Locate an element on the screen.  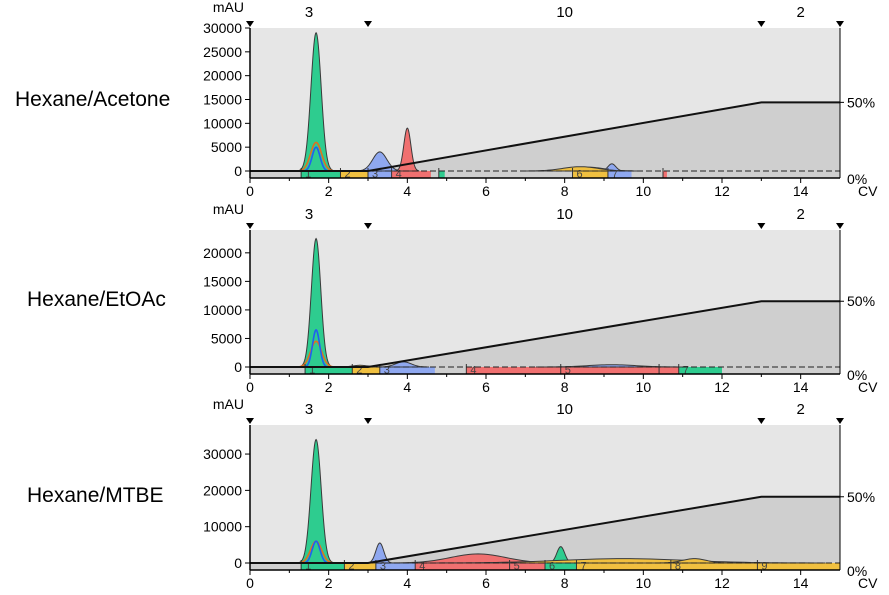
fraction-label: 8 is located at coordinates (678, 567).